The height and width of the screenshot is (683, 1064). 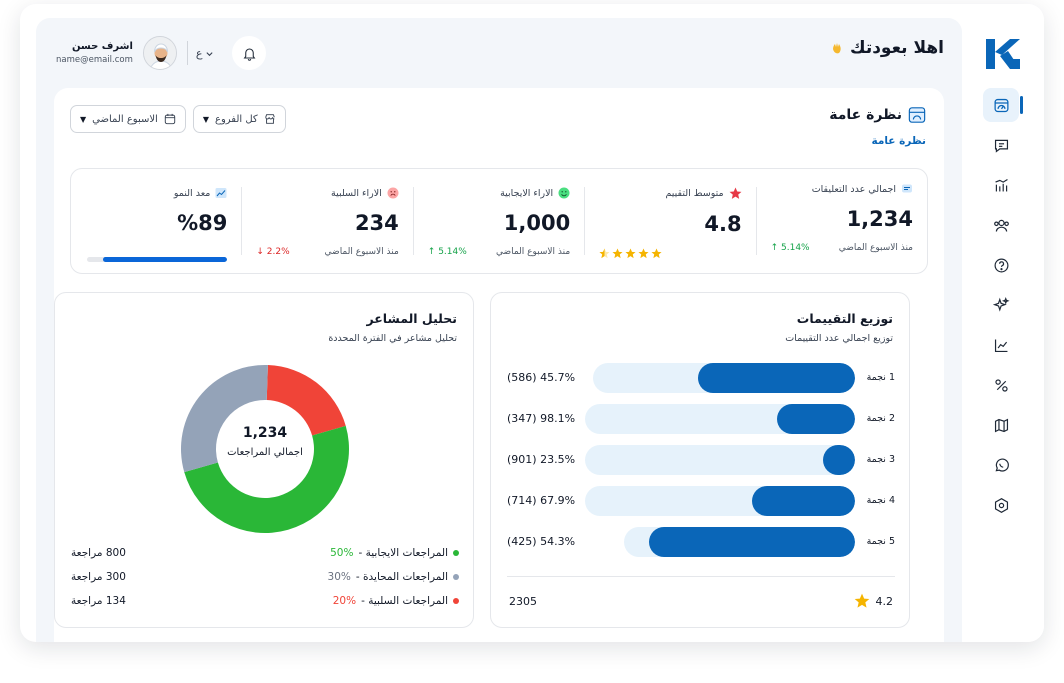 What do you see at coordinates (836, 48) in the screenshot?
I see `wave-hand-icon` at bounding box center [836, 48].